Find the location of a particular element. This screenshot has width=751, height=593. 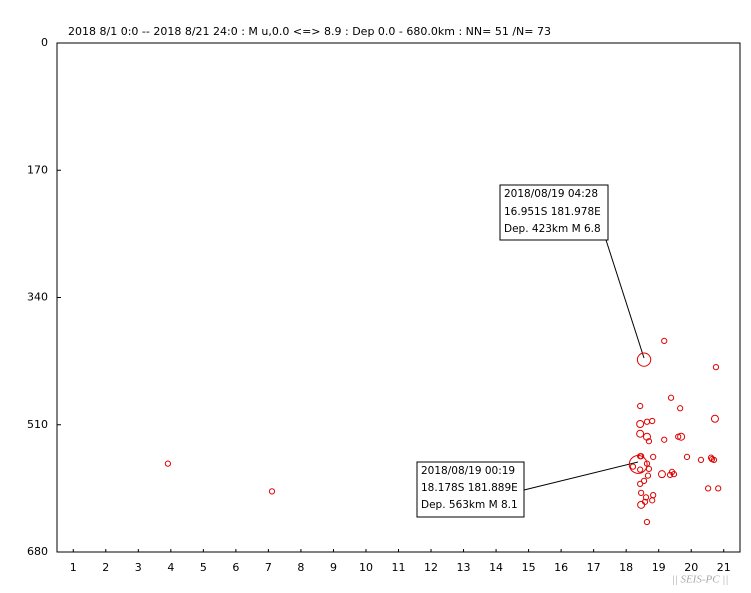

x-tick-label: 7 is located at coordinates (268, 567).